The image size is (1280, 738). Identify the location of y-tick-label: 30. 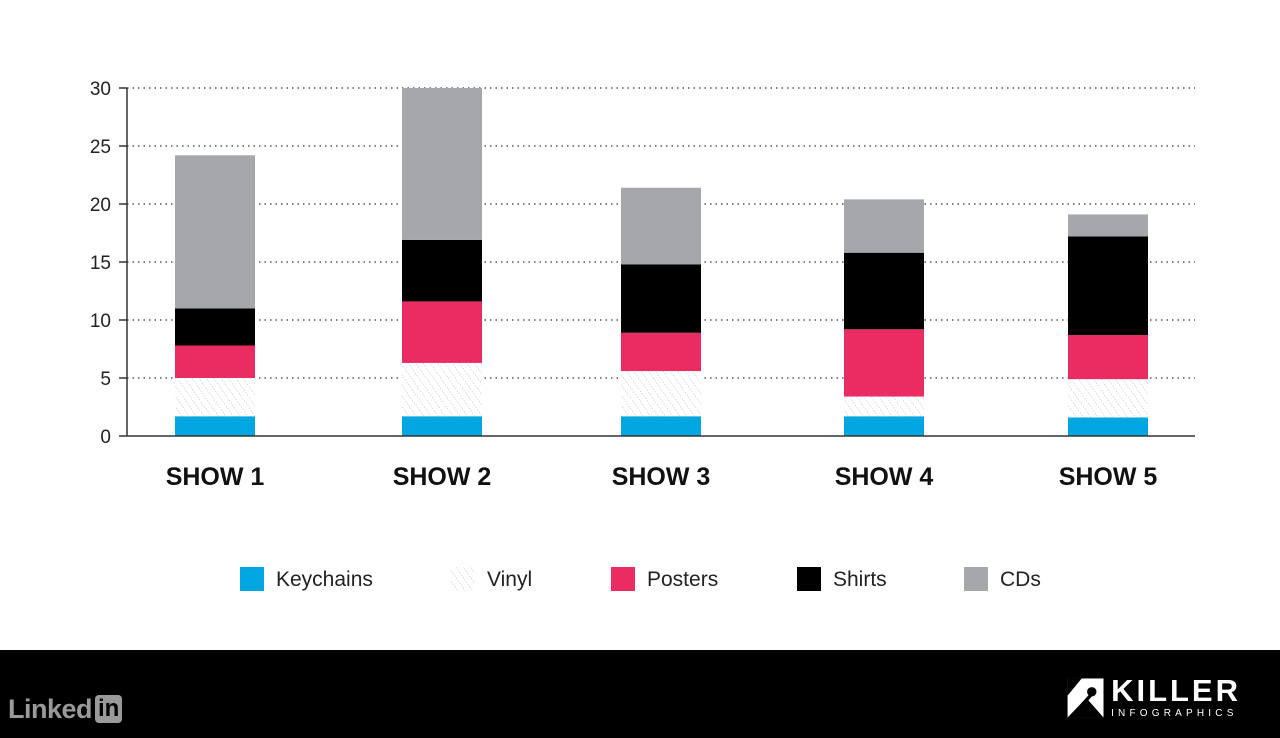
(100, 89).